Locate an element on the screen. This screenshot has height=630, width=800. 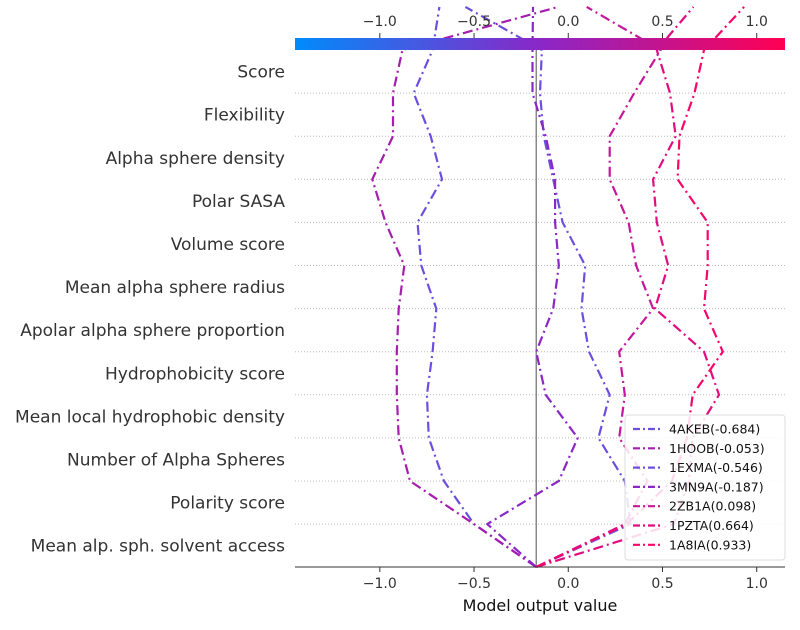
colorbar is located at coordinates (540, 44).